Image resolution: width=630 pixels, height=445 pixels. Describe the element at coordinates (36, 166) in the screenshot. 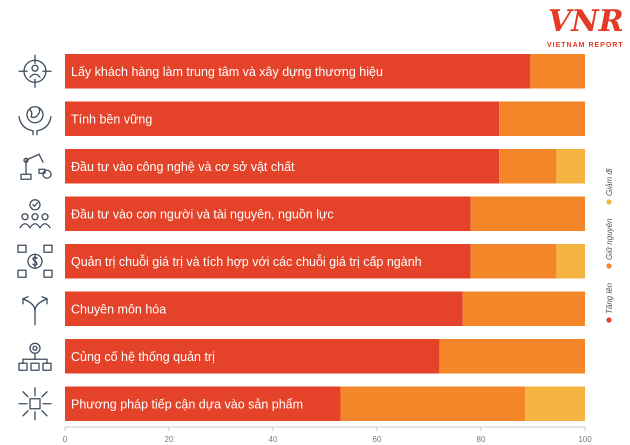

I see `robot-arm-icon` at that location.